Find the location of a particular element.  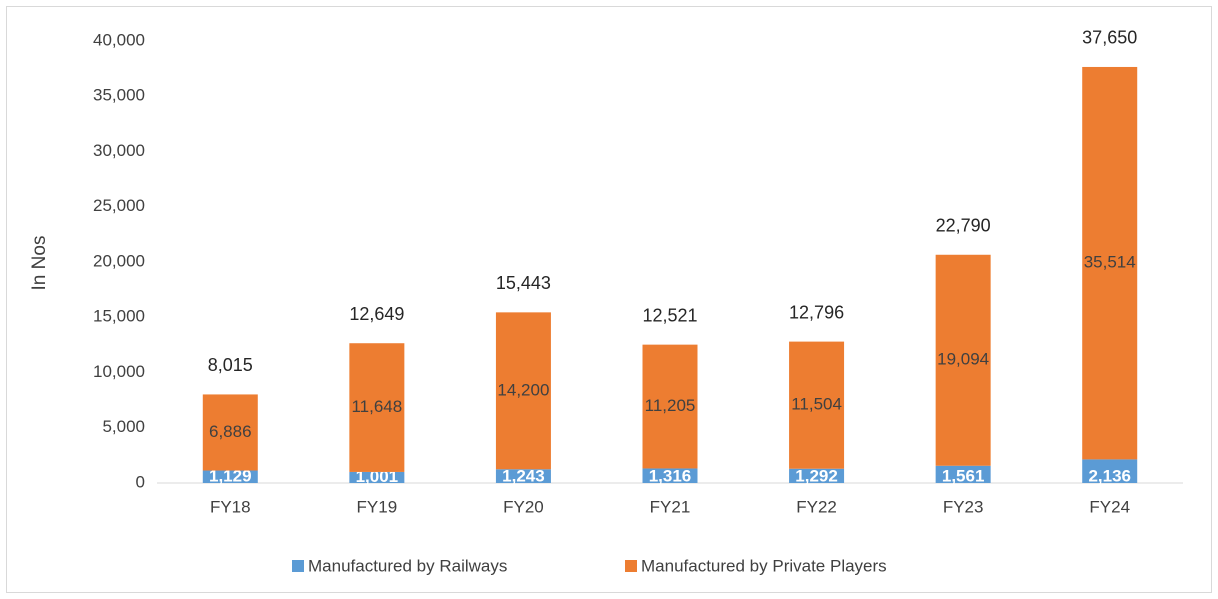

y-tick-label: 40,000 is located at coordinates (119, 39).